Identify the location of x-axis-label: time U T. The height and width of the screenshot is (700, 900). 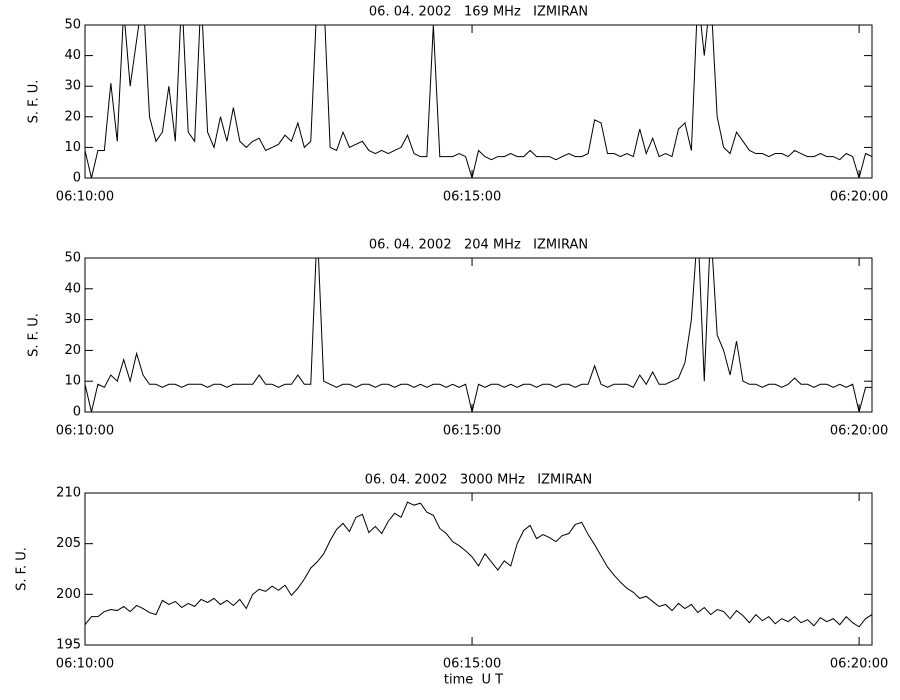
(473, 680).